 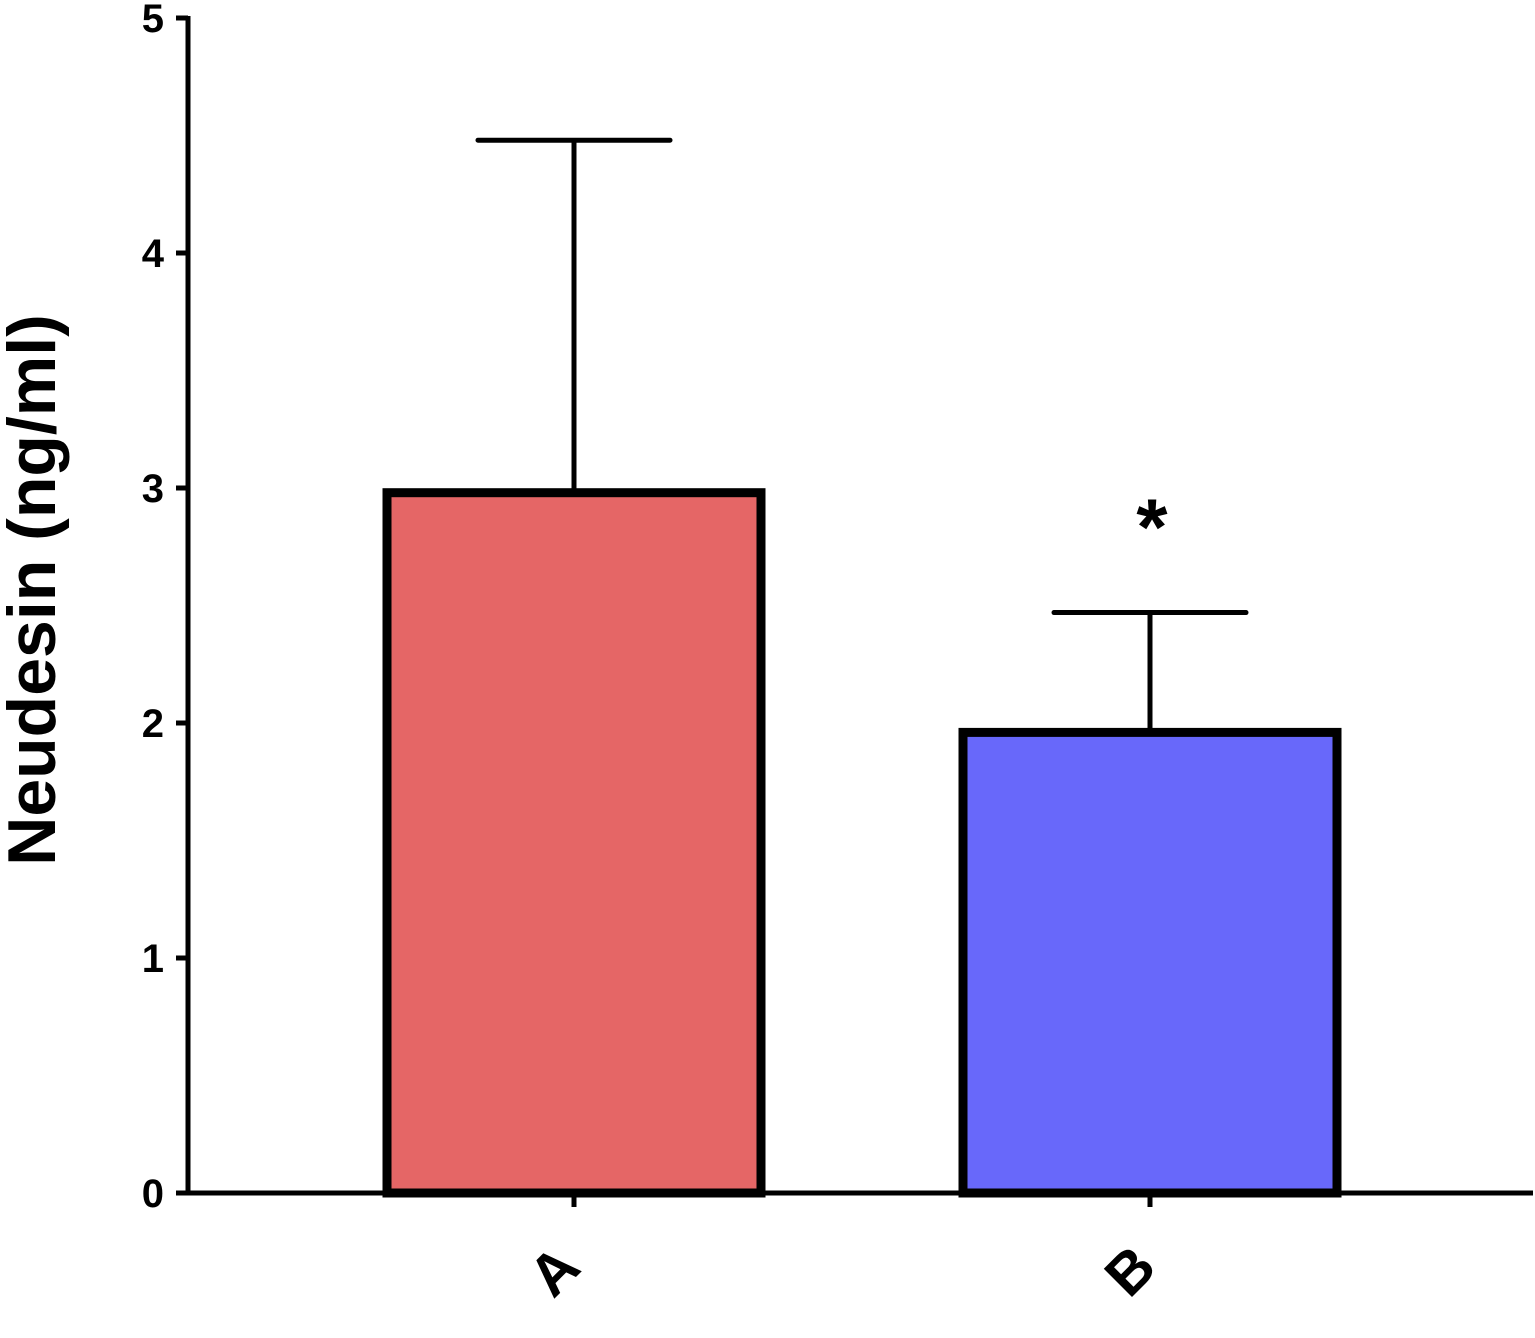 I want to click on x-category-label-B: B, so click(x=1130, y=1271).